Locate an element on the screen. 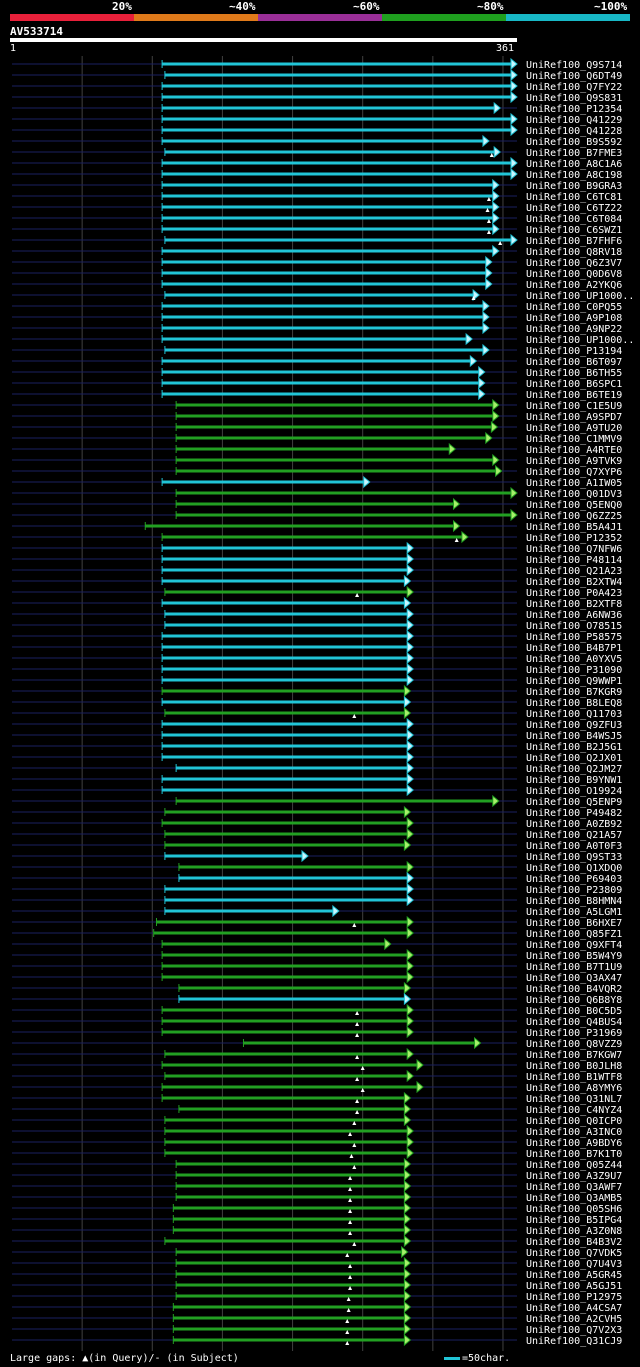 This screenshot has width=640, height=1367. hit-label: UniRef100_Q3AX47 is located at coordinates (574, 978).